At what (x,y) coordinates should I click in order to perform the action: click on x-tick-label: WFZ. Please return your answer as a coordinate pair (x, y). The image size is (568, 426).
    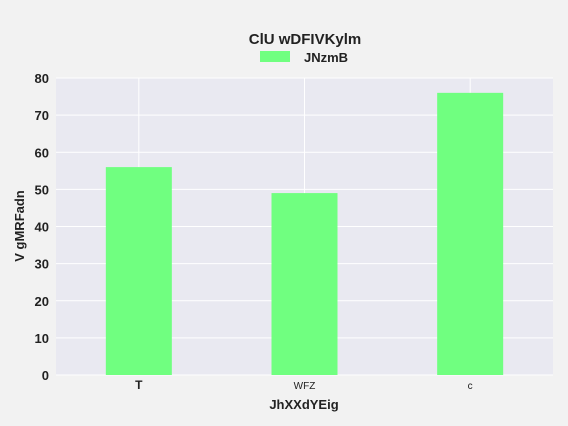
    Looking at the image, I should click on (305, 386).